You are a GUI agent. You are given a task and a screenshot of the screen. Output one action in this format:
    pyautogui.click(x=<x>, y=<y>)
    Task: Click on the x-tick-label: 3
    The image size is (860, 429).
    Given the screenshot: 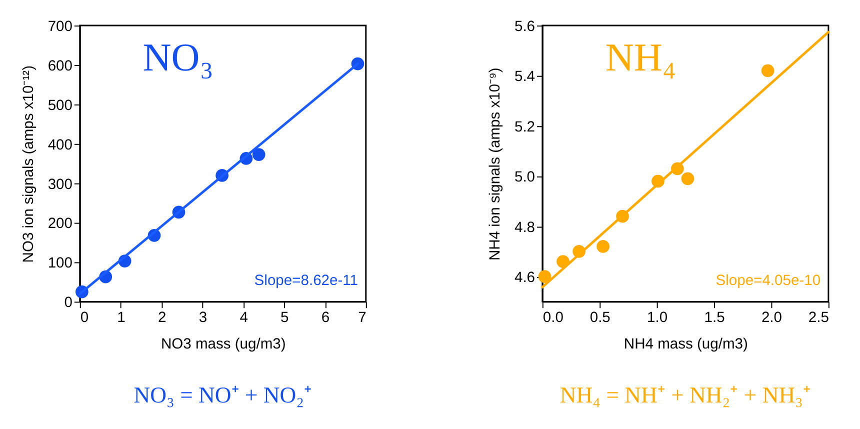 What is the action you would take?
    pyautogui.click(x=203, y=318)
    